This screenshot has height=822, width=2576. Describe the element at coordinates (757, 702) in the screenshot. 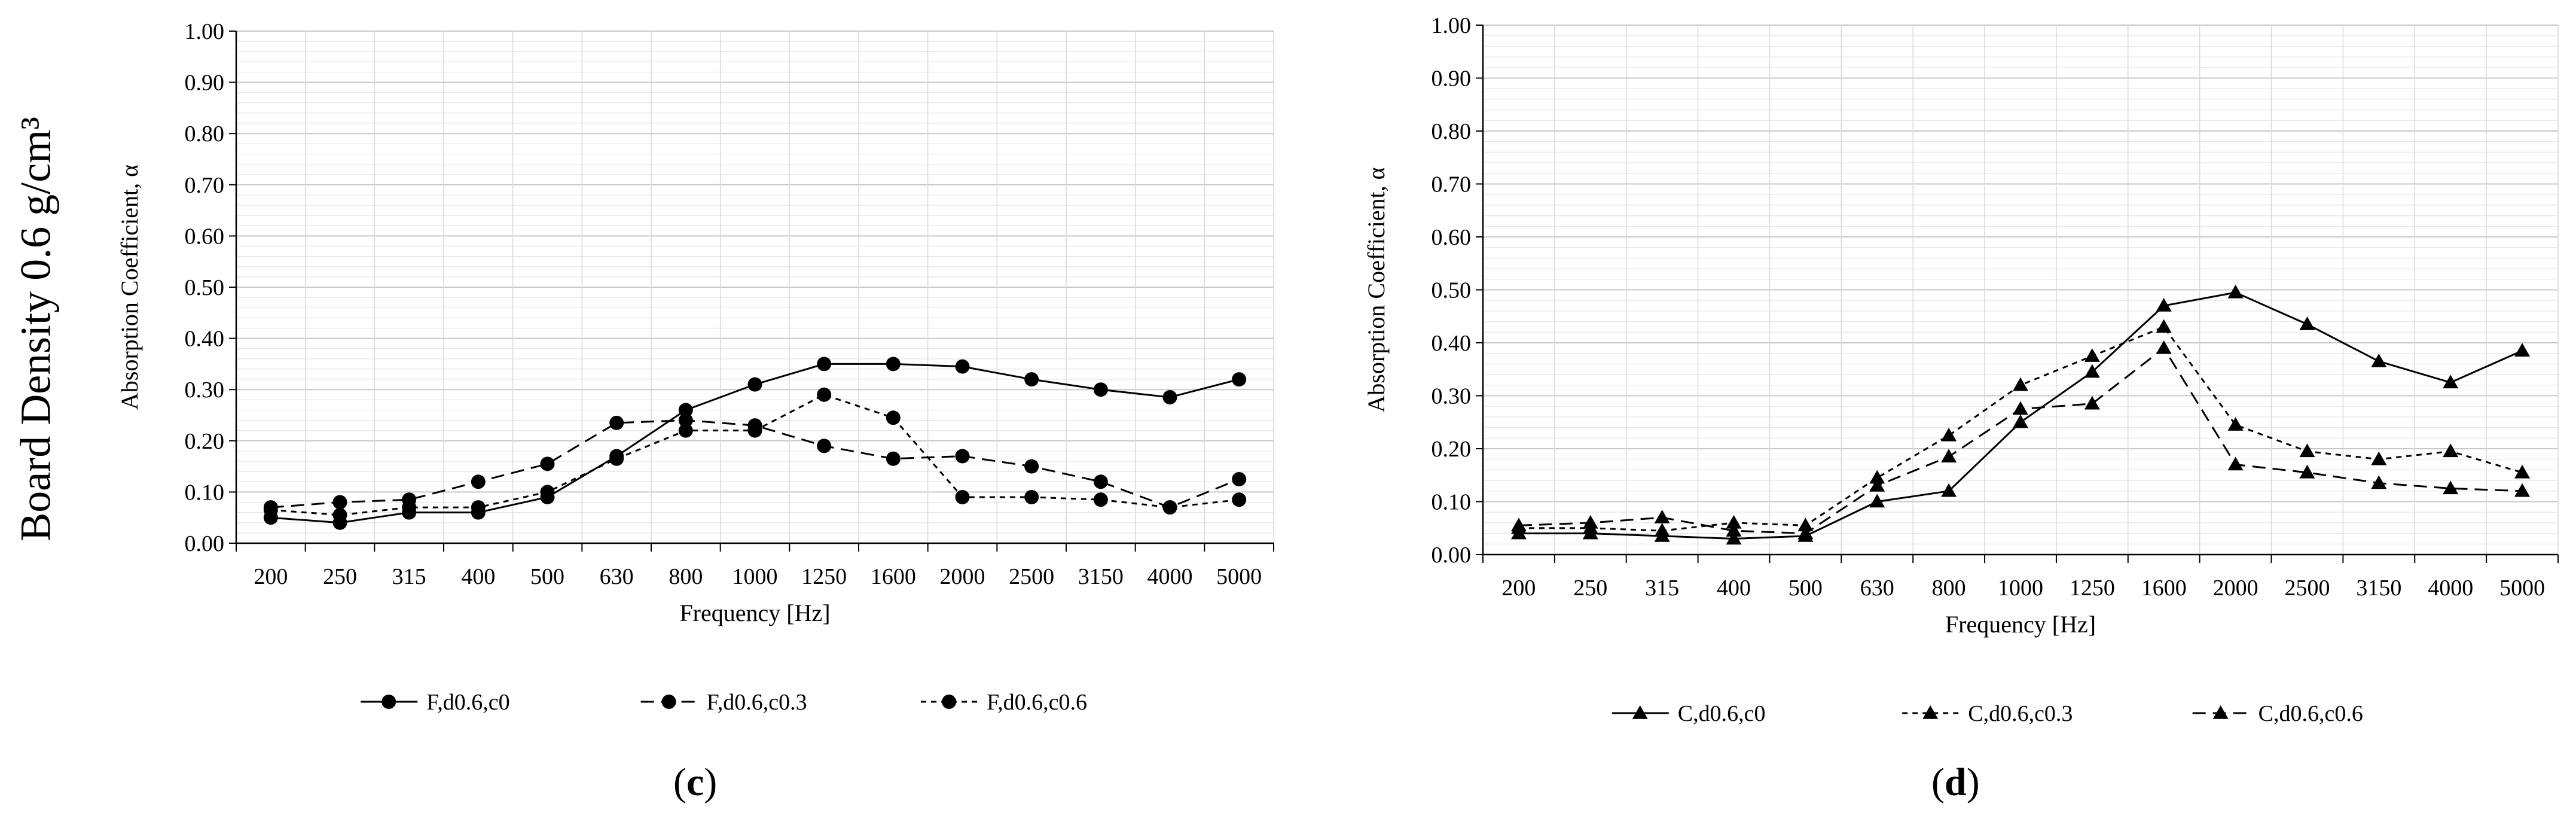

I see `legend-label: F,d0.6,c0.3` at that location.